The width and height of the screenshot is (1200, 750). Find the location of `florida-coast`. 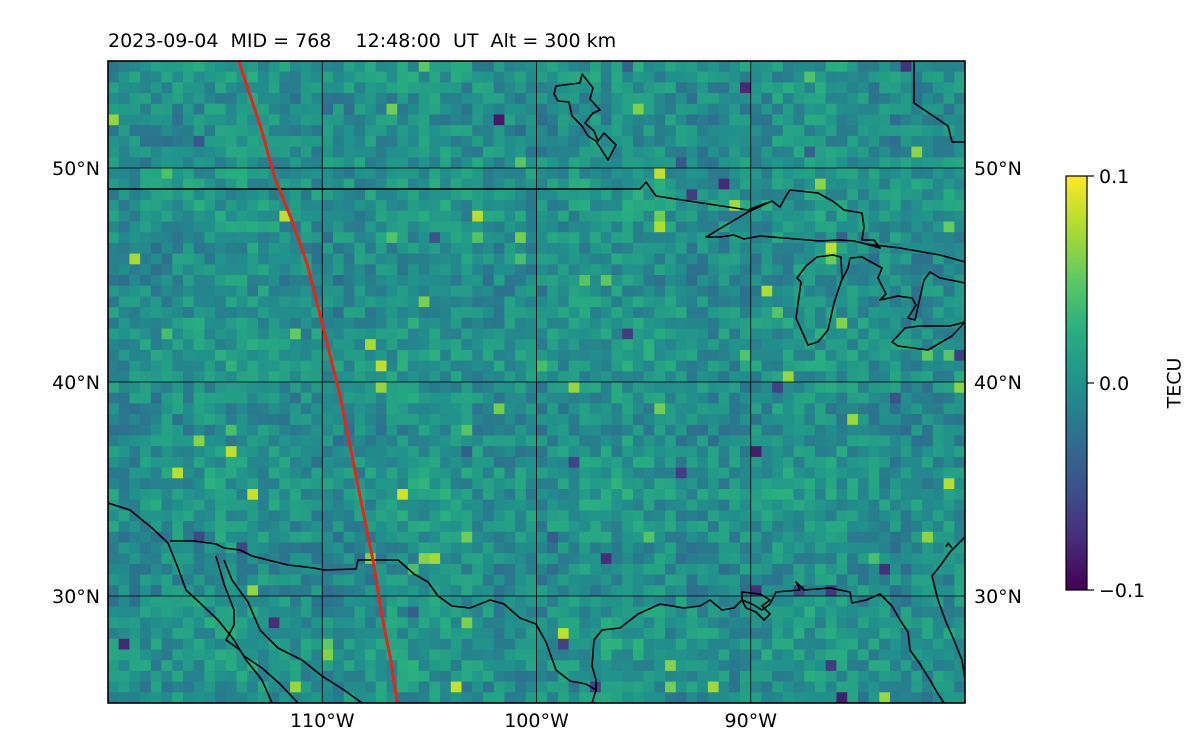

florida-coast is located at coordinates (948, 608).